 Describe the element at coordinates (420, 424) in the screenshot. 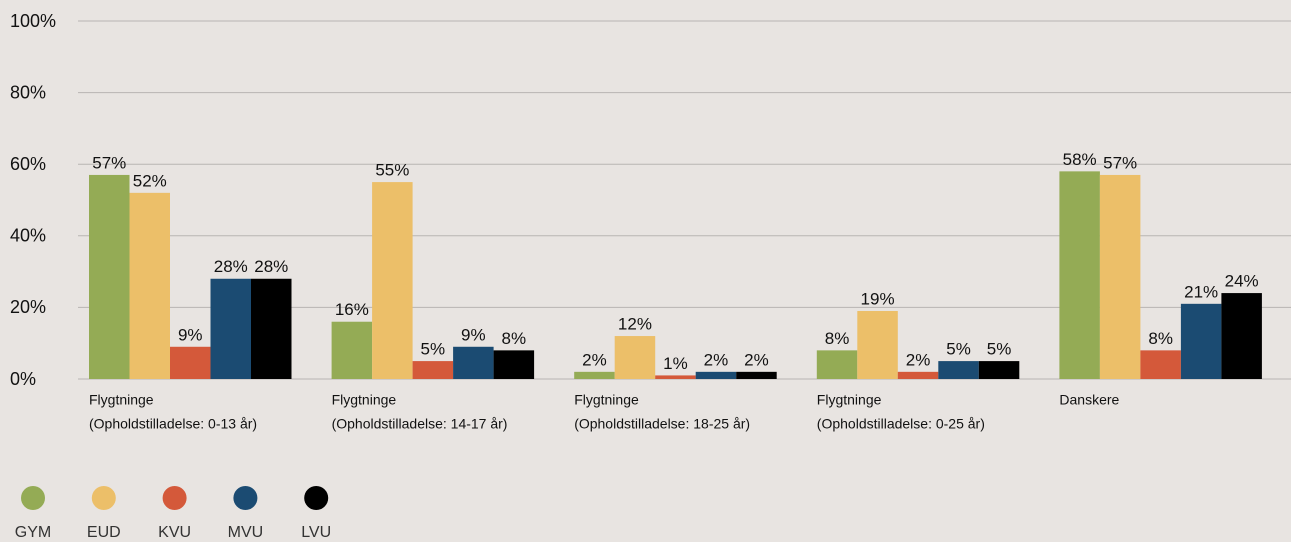

I see `x-tick-label: (Opholdstilladelse: 14-17 år)` at that location.